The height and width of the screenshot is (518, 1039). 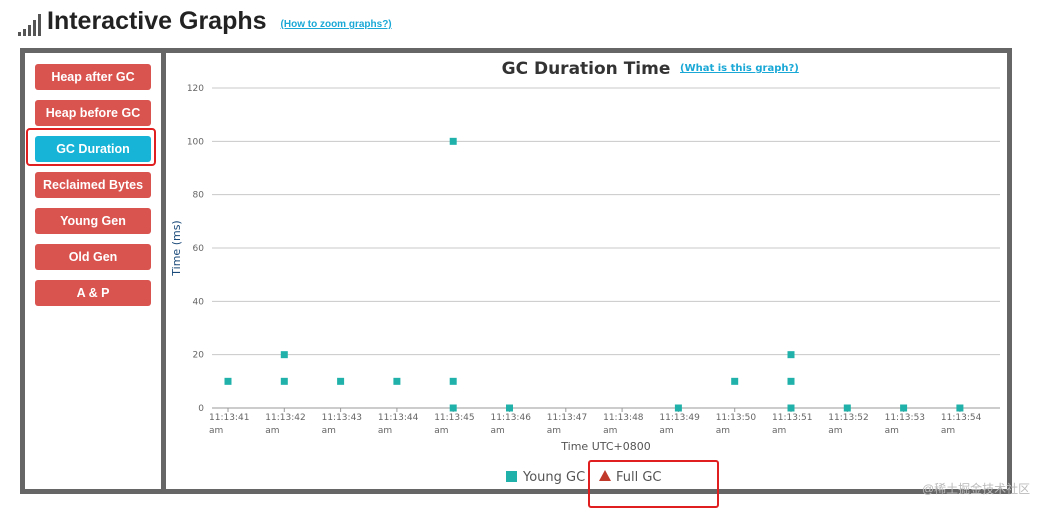 I want to click on x-tick-label: 11:13:50, so click(x=736, y=418).